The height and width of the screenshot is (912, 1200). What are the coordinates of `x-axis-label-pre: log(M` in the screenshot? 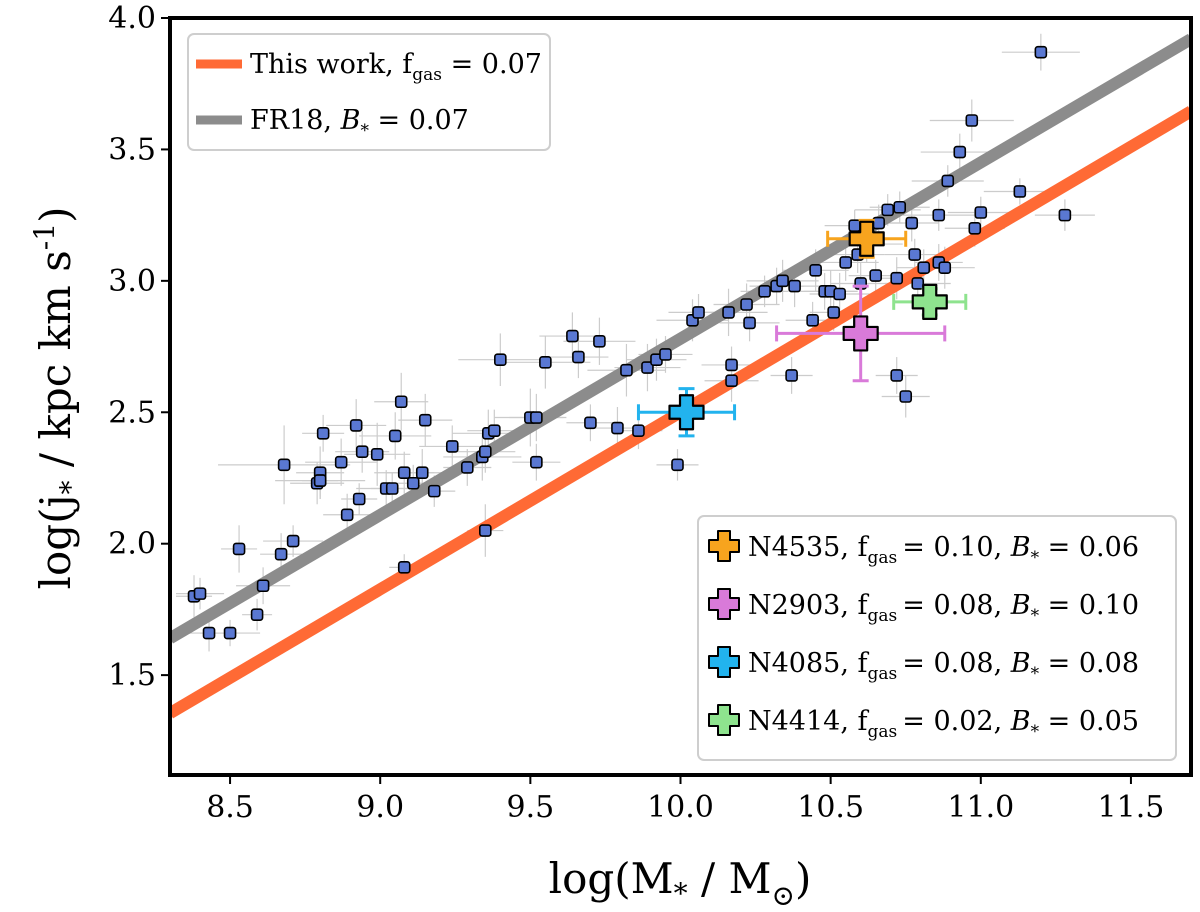 It's located at (611, 878).